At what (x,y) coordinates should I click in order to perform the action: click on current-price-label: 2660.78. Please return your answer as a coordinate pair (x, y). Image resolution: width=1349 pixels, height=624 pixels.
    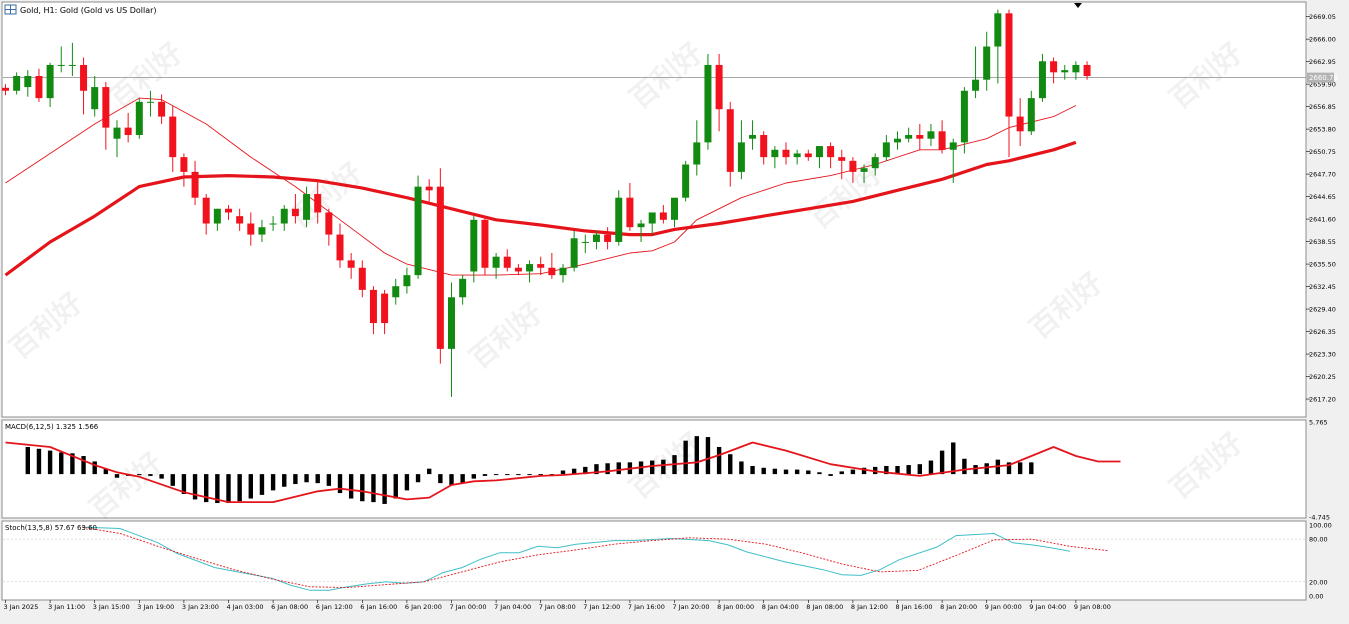
    Looking at the image, I should click on (1323, 78).